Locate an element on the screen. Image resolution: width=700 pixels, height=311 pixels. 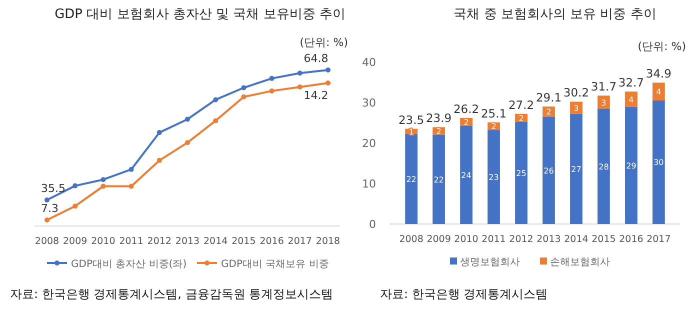
chart-title: GDP 대비 보험회사 총자산 및 국채 보유비중 추이 is located at coordinates (200, 14).